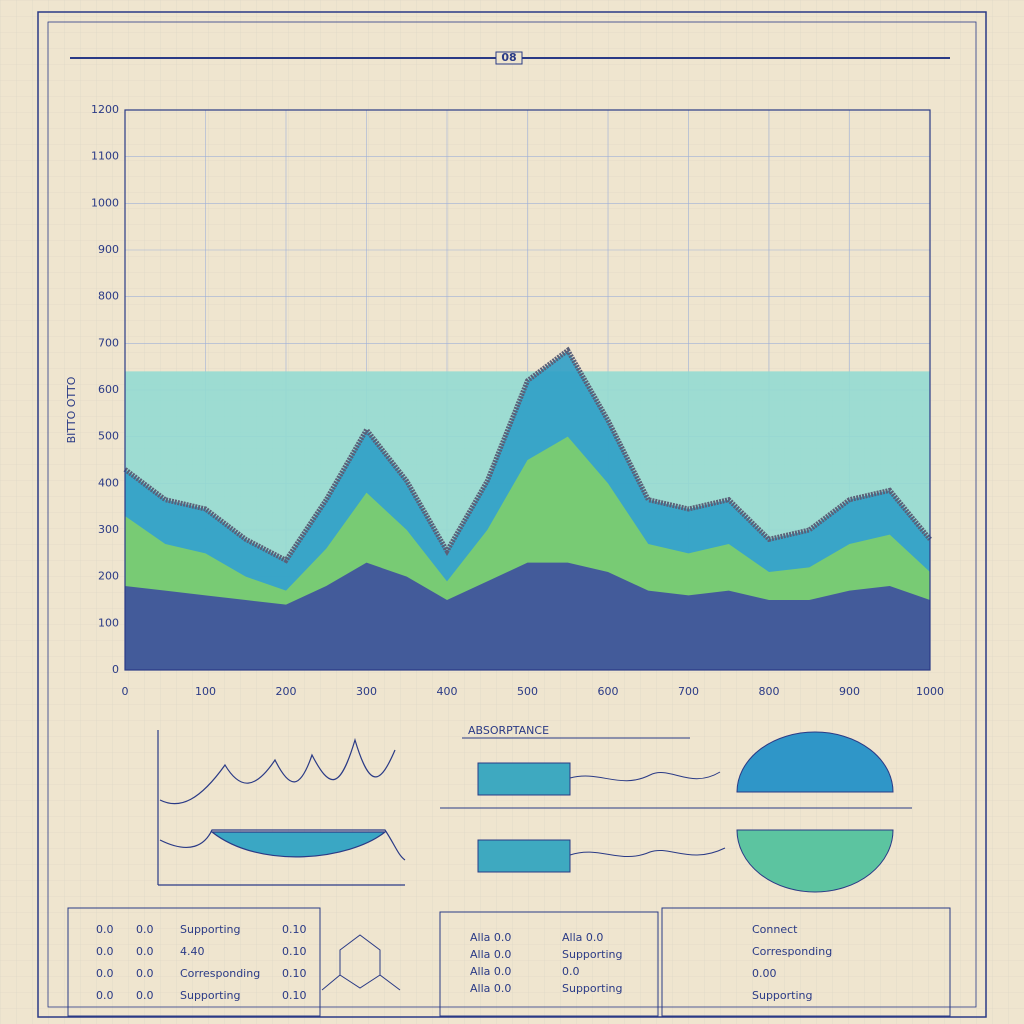  I want to click on chart-title: 08, so click(508, 57).